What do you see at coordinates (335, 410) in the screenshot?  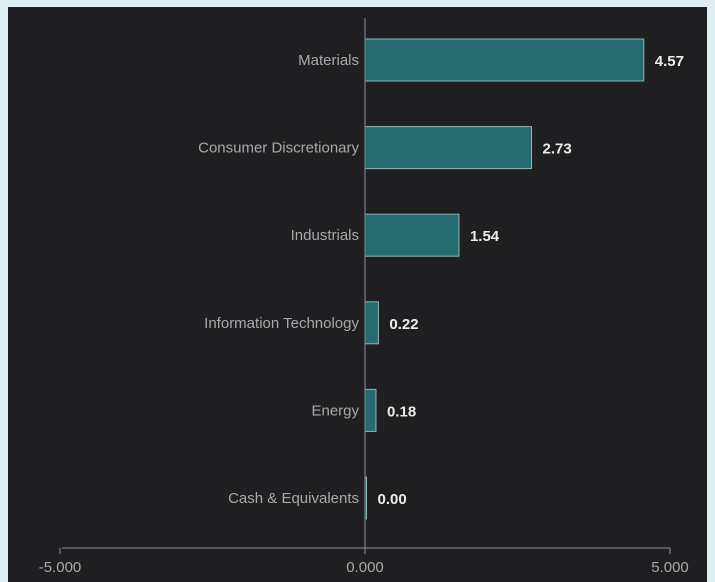 I see `category-label-4: Energy` at bounding box center [335, 410].